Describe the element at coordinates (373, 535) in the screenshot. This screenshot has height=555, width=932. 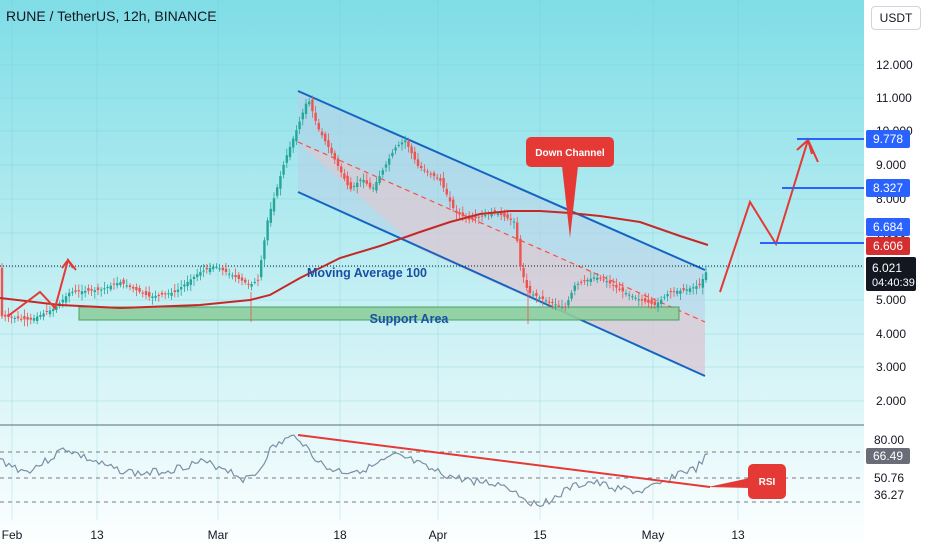
I see `time-axis: Feb 13 Mar 18 Apr 15 May 13` at that location.